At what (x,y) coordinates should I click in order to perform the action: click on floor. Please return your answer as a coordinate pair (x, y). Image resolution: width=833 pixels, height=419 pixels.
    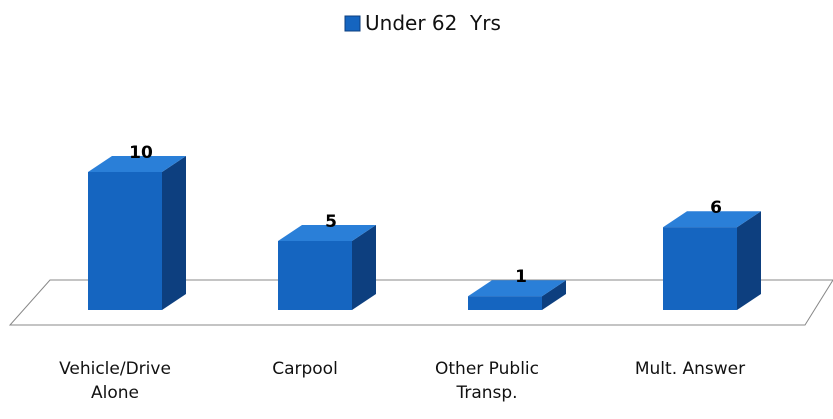
    Looking at the image, I should click on (420, 302).